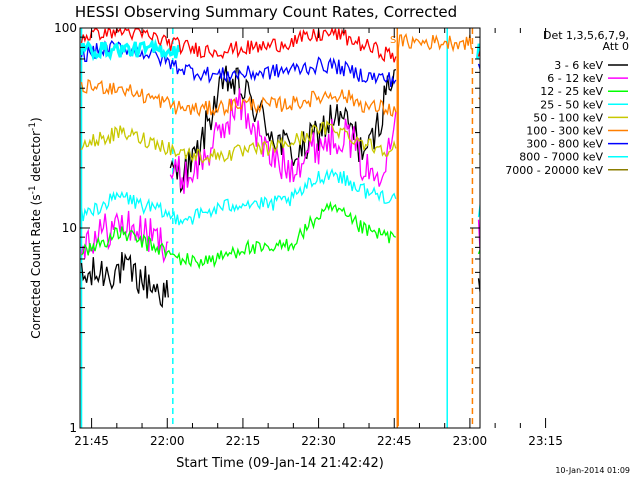  I want to click on legend-label-5: 50 - 100 keV, so click(568, 117).